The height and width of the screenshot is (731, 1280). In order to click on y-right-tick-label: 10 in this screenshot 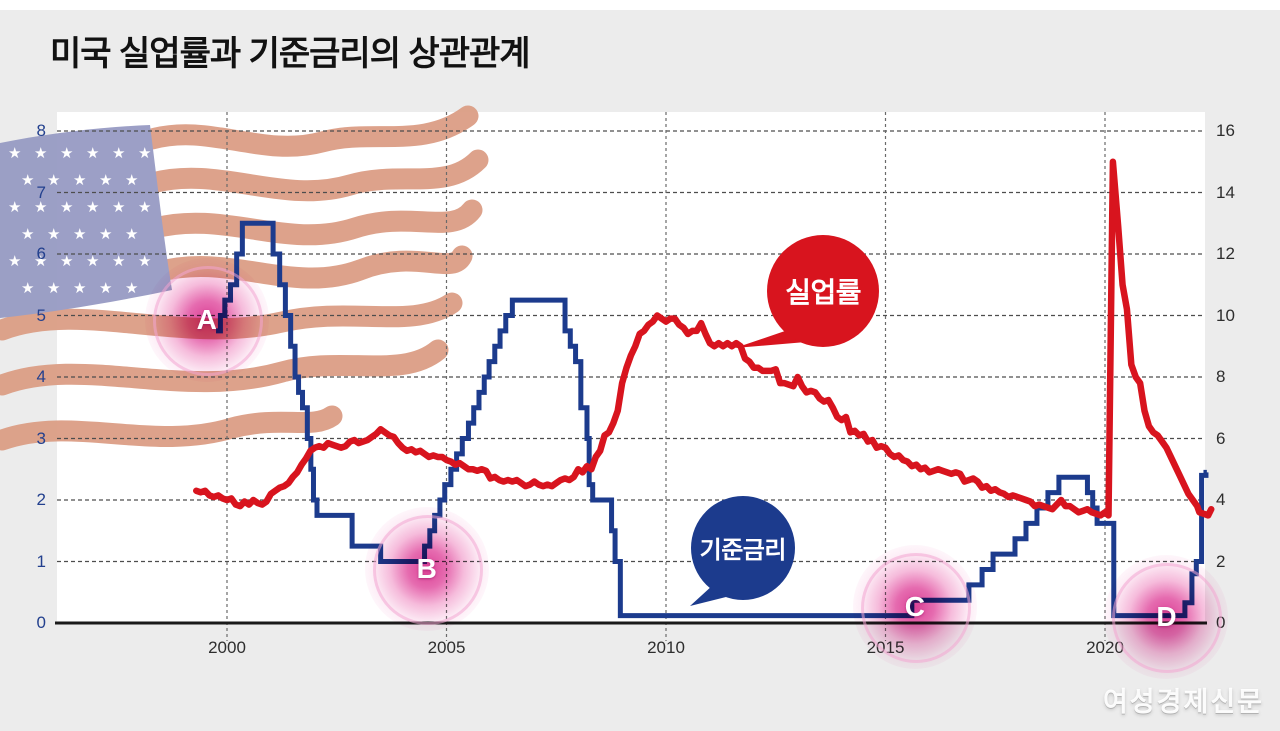, I will do `click(1225, 315)`.